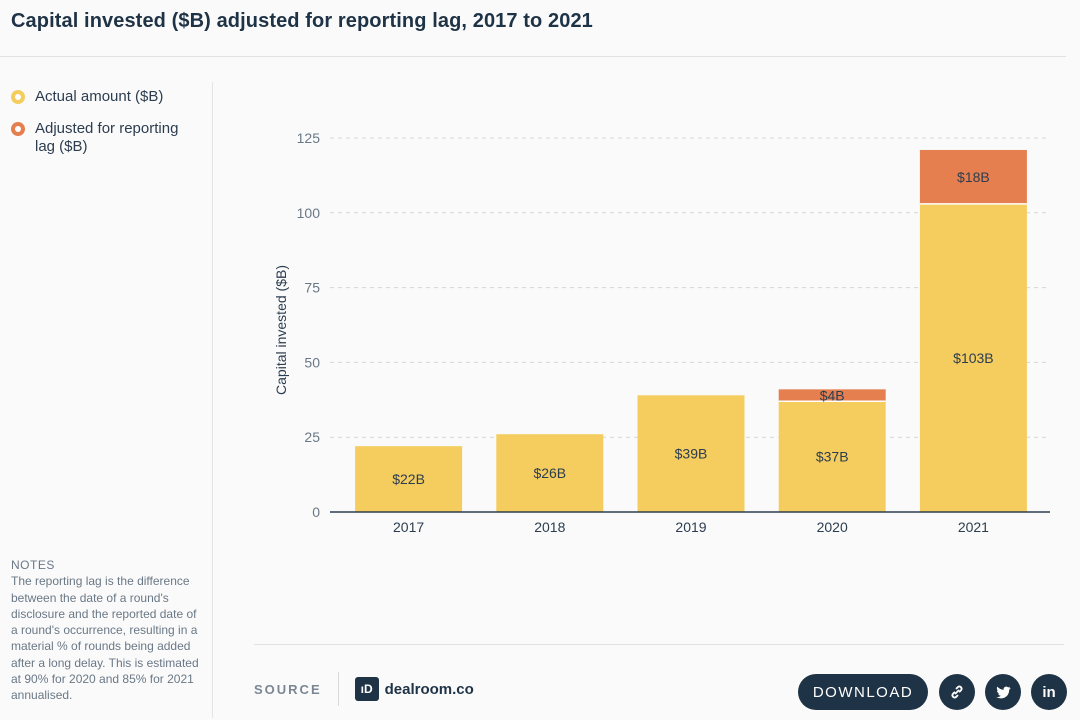  What do you see at coordinates (863, 692) in the screenshot?
I see `download-button: DOWNLOAD` at bounding box center [863, 692].